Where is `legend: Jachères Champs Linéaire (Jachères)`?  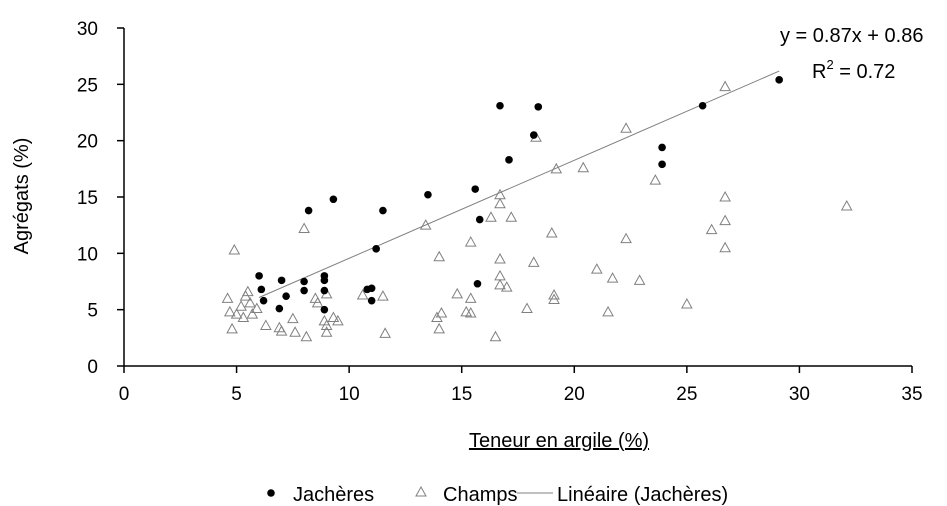
legend: Jachères Champs Linéaire (Jachères) is located at coordinates (497, 495).